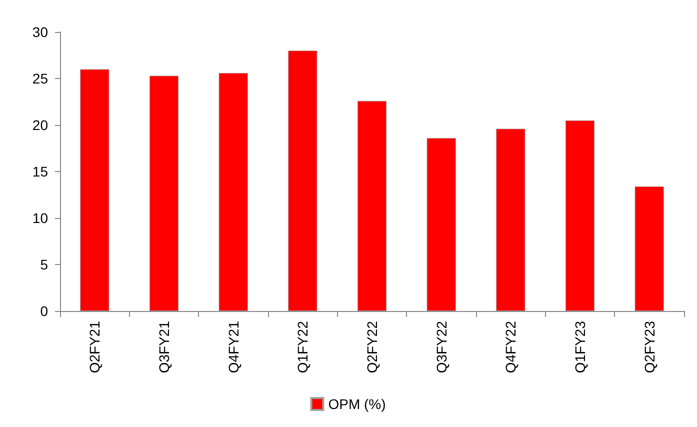 The height and width of the screenshot is (427, 697). What do you see at coordinates (372, 347) in the screenshot?
I see `x-tick-label: Q2FY22` at bounding box center [372, 347].